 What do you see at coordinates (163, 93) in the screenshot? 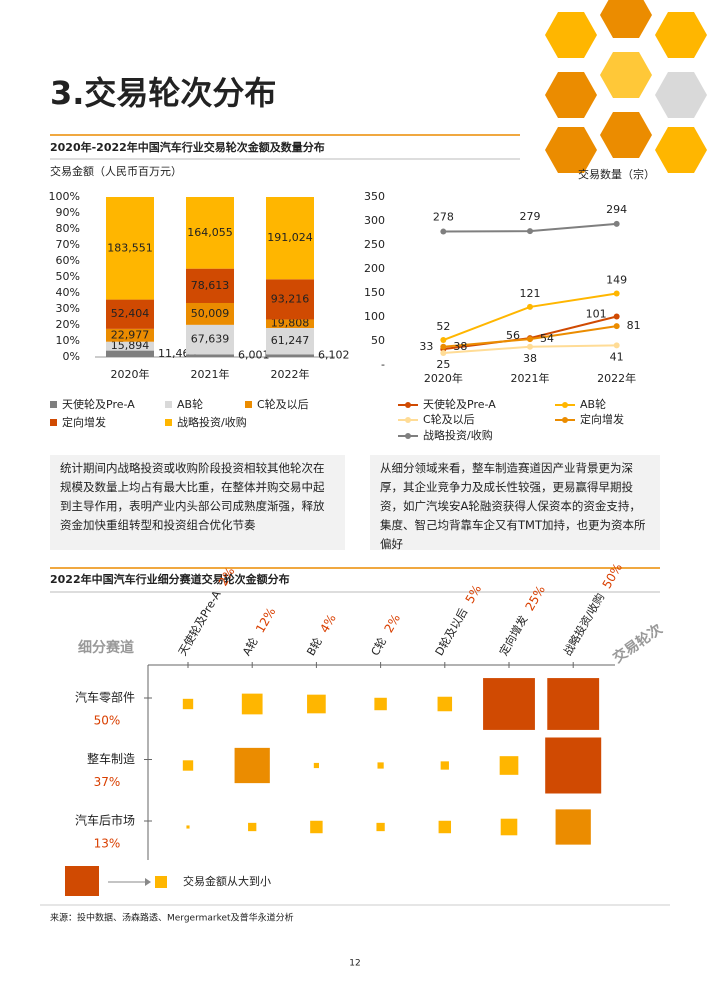
I see `page-title: 3.交易轮次分布` at bounding box center [163, 93].